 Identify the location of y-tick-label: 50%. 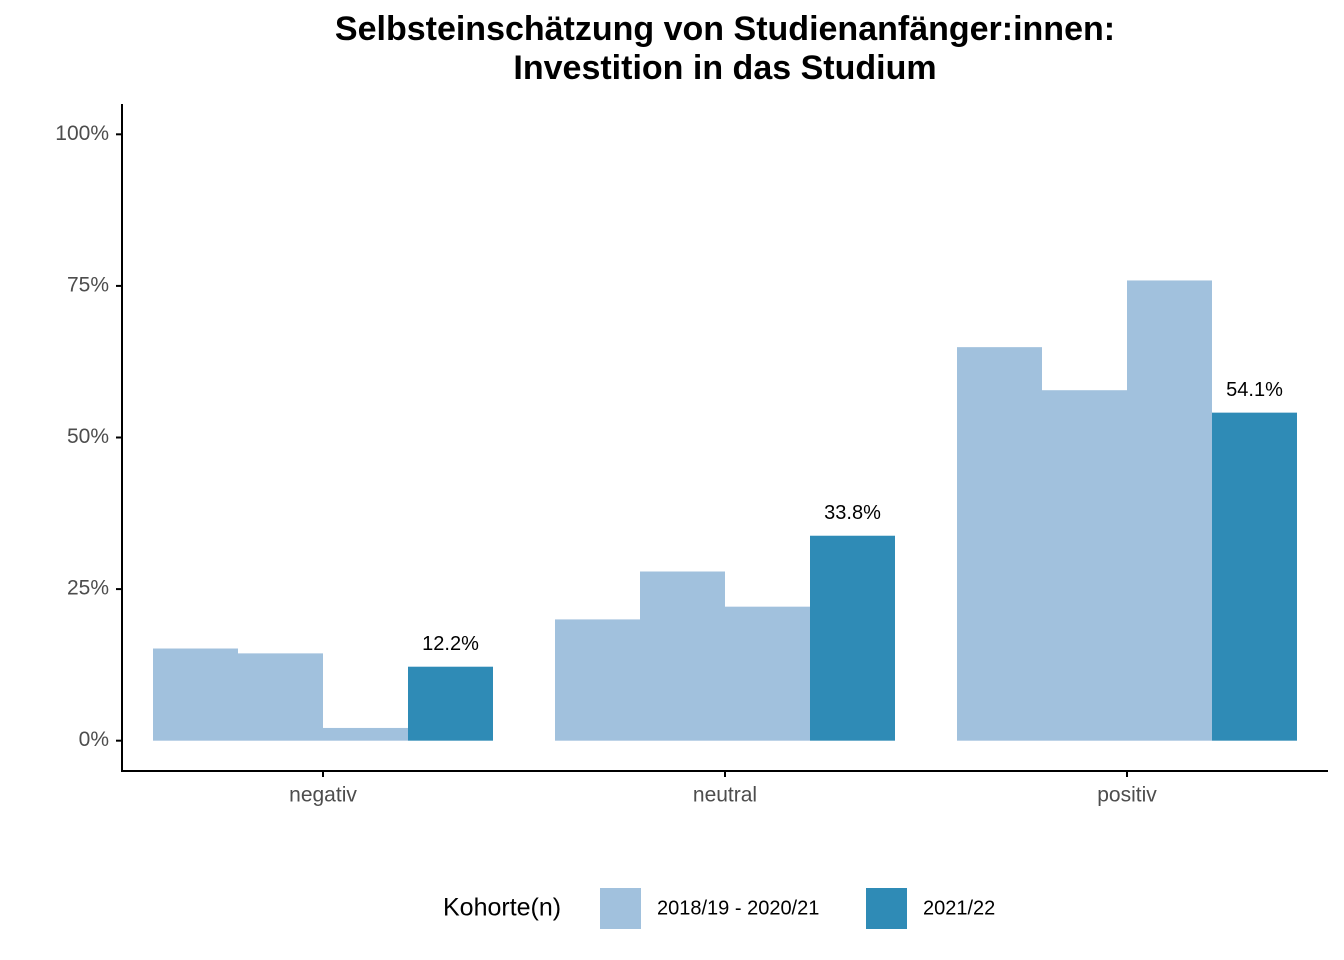
(88, 436).